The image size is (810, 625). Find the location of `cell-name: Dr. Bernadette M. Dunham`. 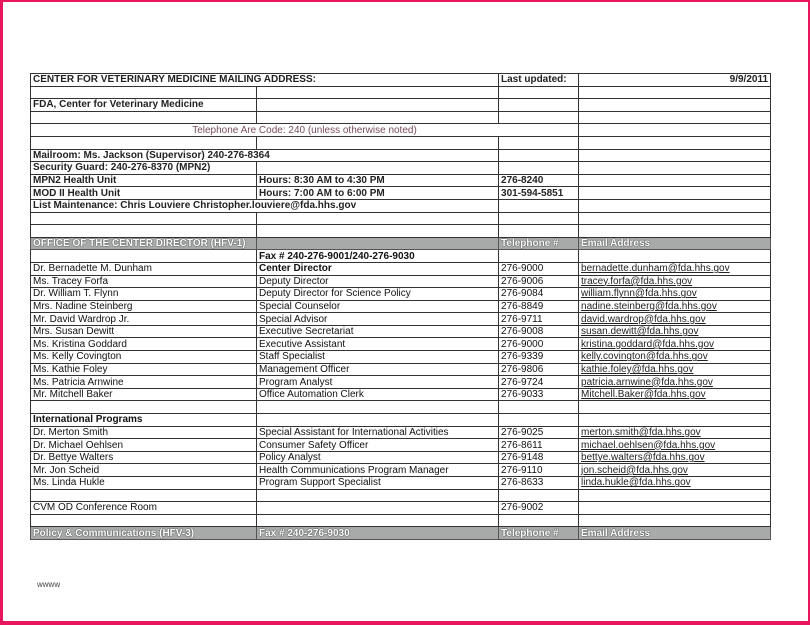

cell-name: Dr. Bernadette M. Dunham is located at coordinates (143, 268).